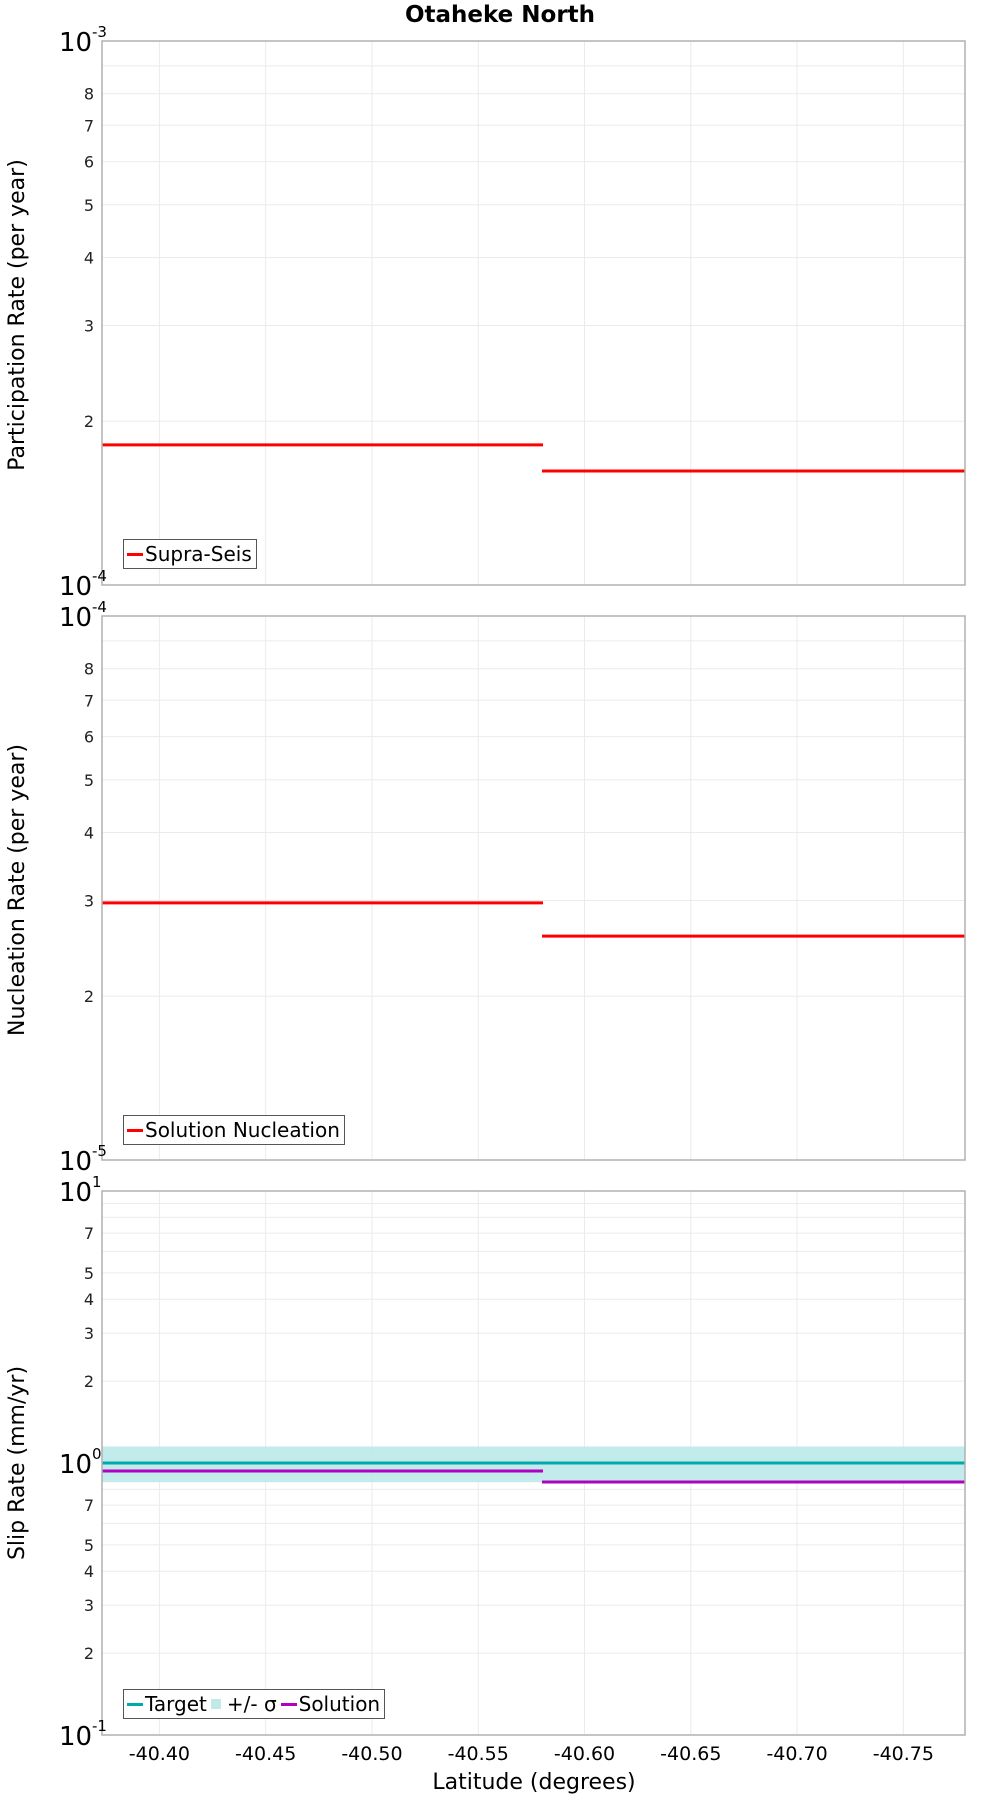  Describe the element at coordinates (534, 1782) in the screenshot. I see `x-axis-label: Latitude (degrees)` at that location.